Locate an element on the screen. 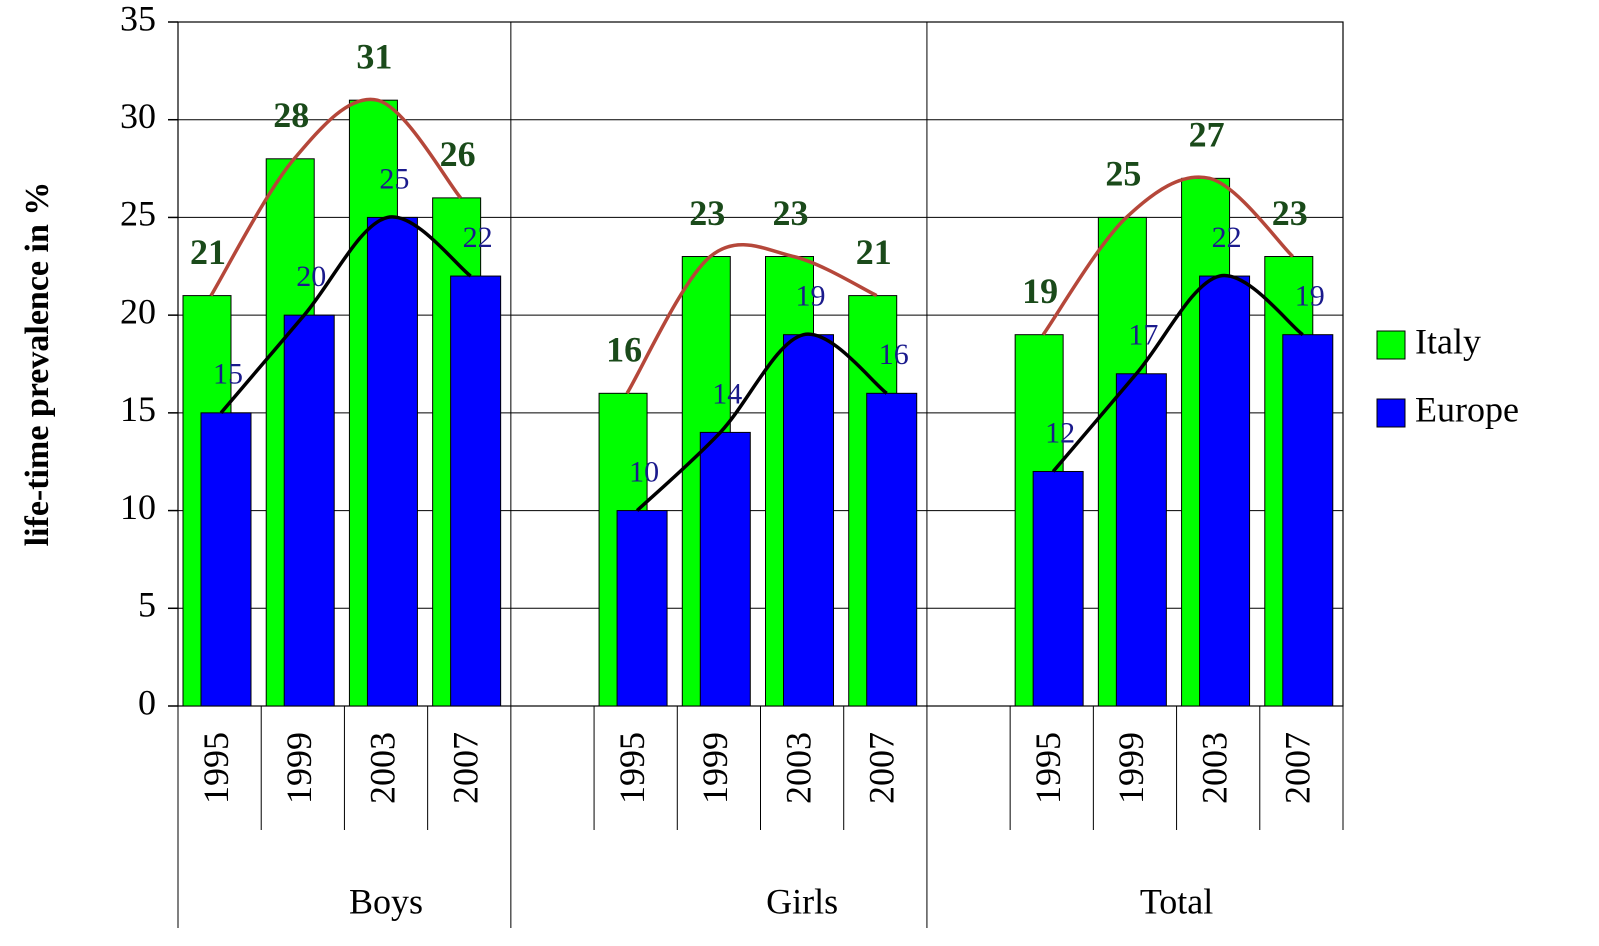 This screenshot has height=946, width=1599. legend-label: Italy is located at coordinates (1448, 341).